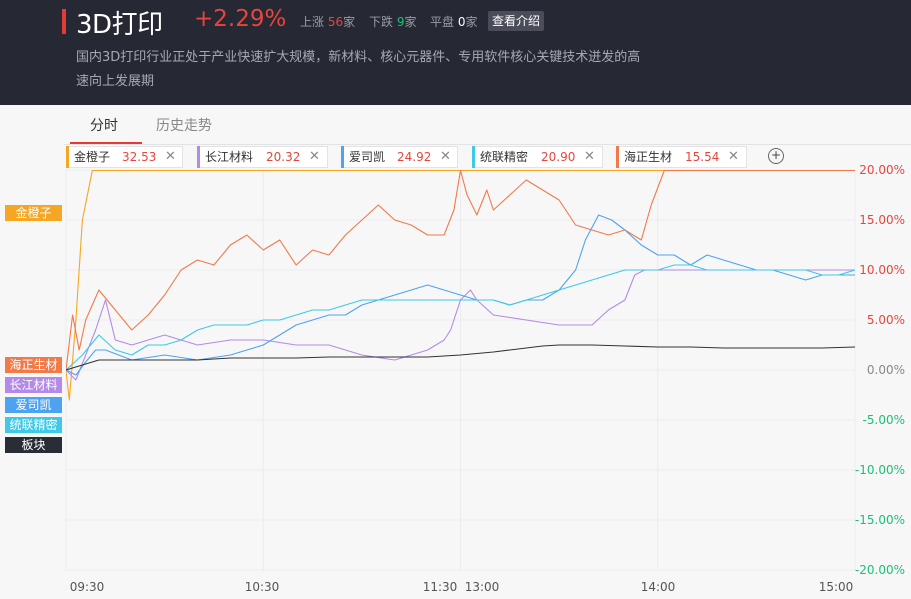  Describe the element at coordinates (882, 170) in the screenshot. I see `y-tick-label: 20.00%` at that location.